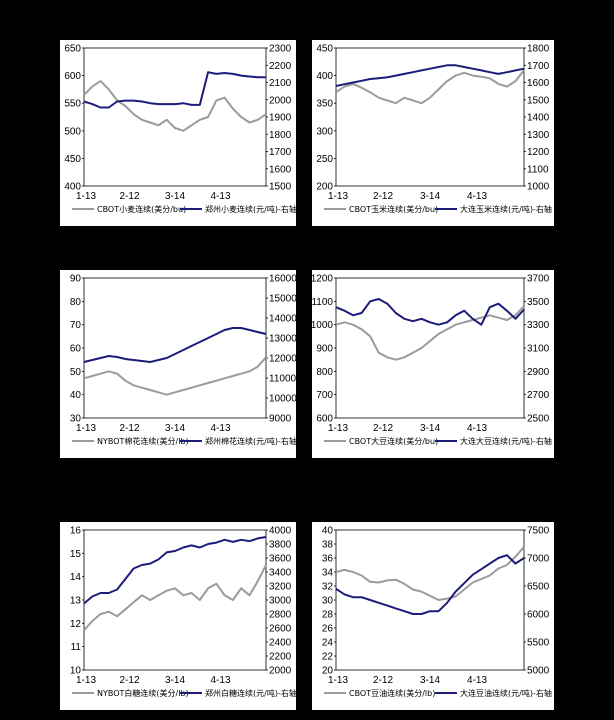 The height and width of the screenshot is (720, 614). I want to click on right-tick-label: 1000, so click(538, 187).